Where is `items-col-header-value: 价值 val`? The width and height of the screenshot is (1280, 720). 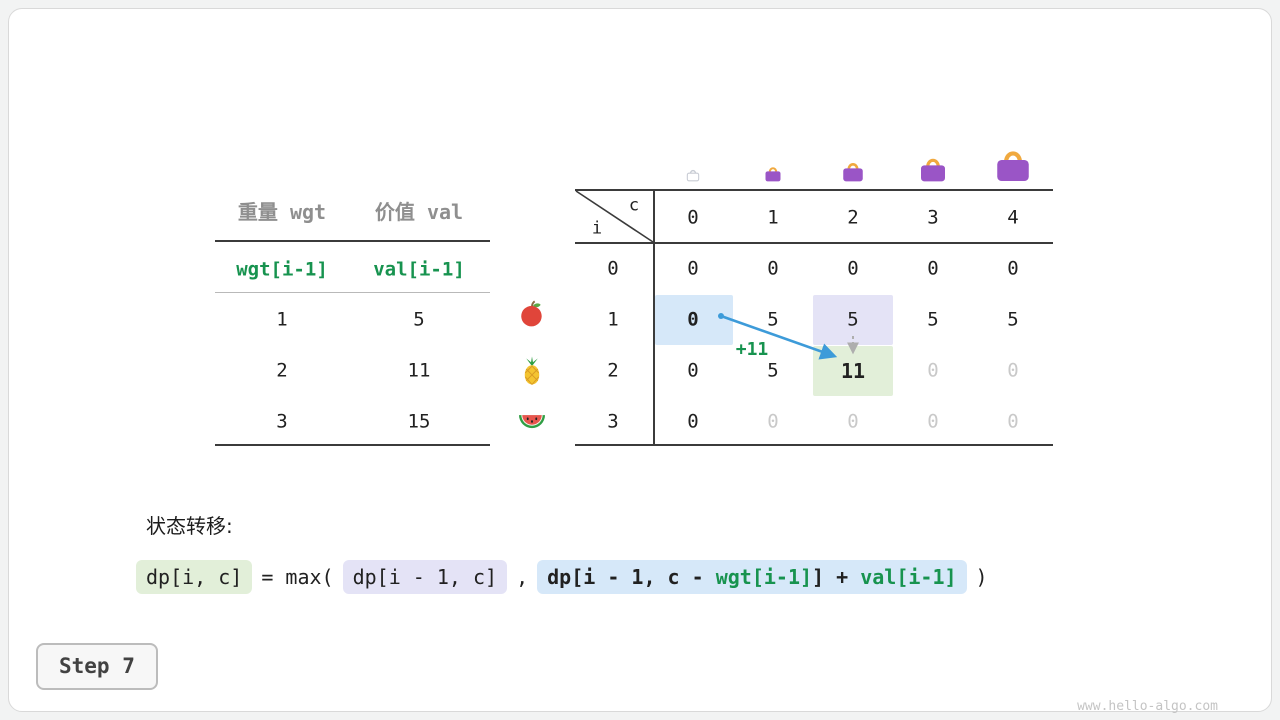
items-col-header-value: 价值 val is located at coordinates (419, 212).